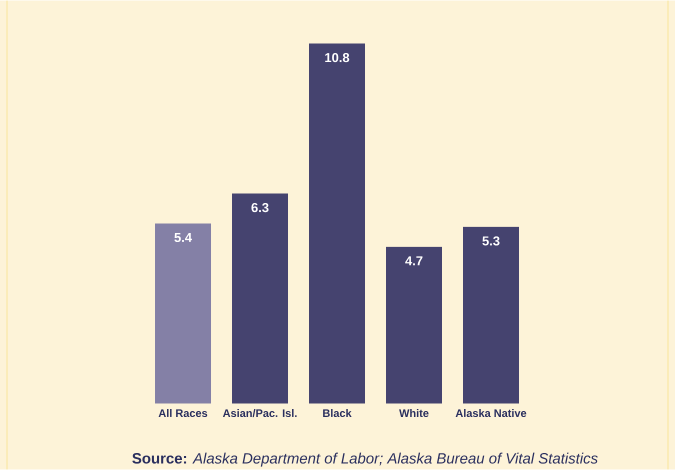  Describe the element at coordinates (337, 57) in the screenshot. I see `data-label: 10.8` at that location.